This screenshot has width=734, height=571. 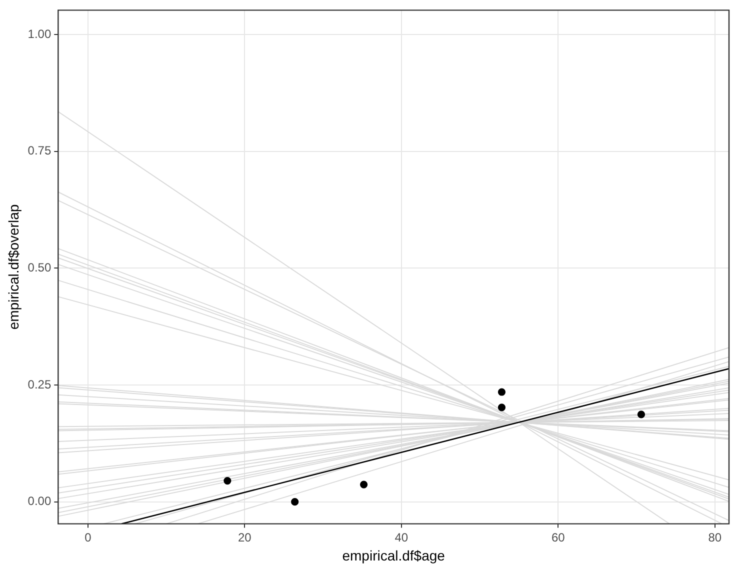 I want to click on x-tick-label: 20, so click(x=245, y=537).